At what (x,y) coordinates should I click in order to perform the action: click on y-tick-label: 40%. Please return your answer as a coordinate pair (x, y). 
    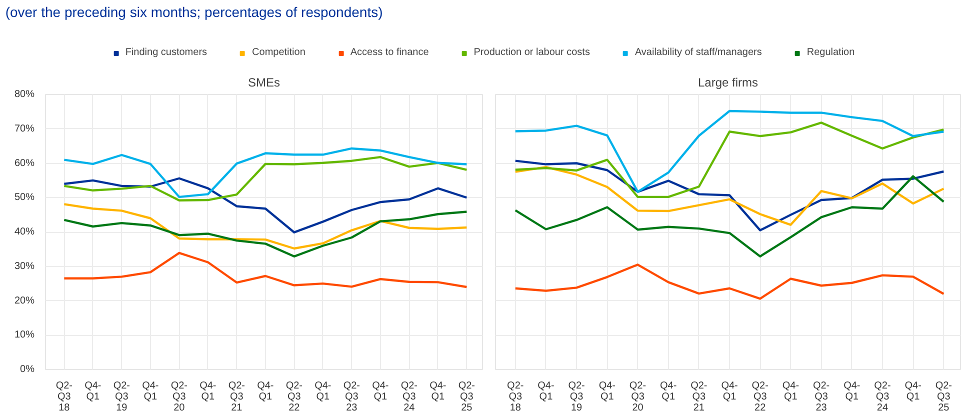
    Looking at the image, I should click on (24, 232).